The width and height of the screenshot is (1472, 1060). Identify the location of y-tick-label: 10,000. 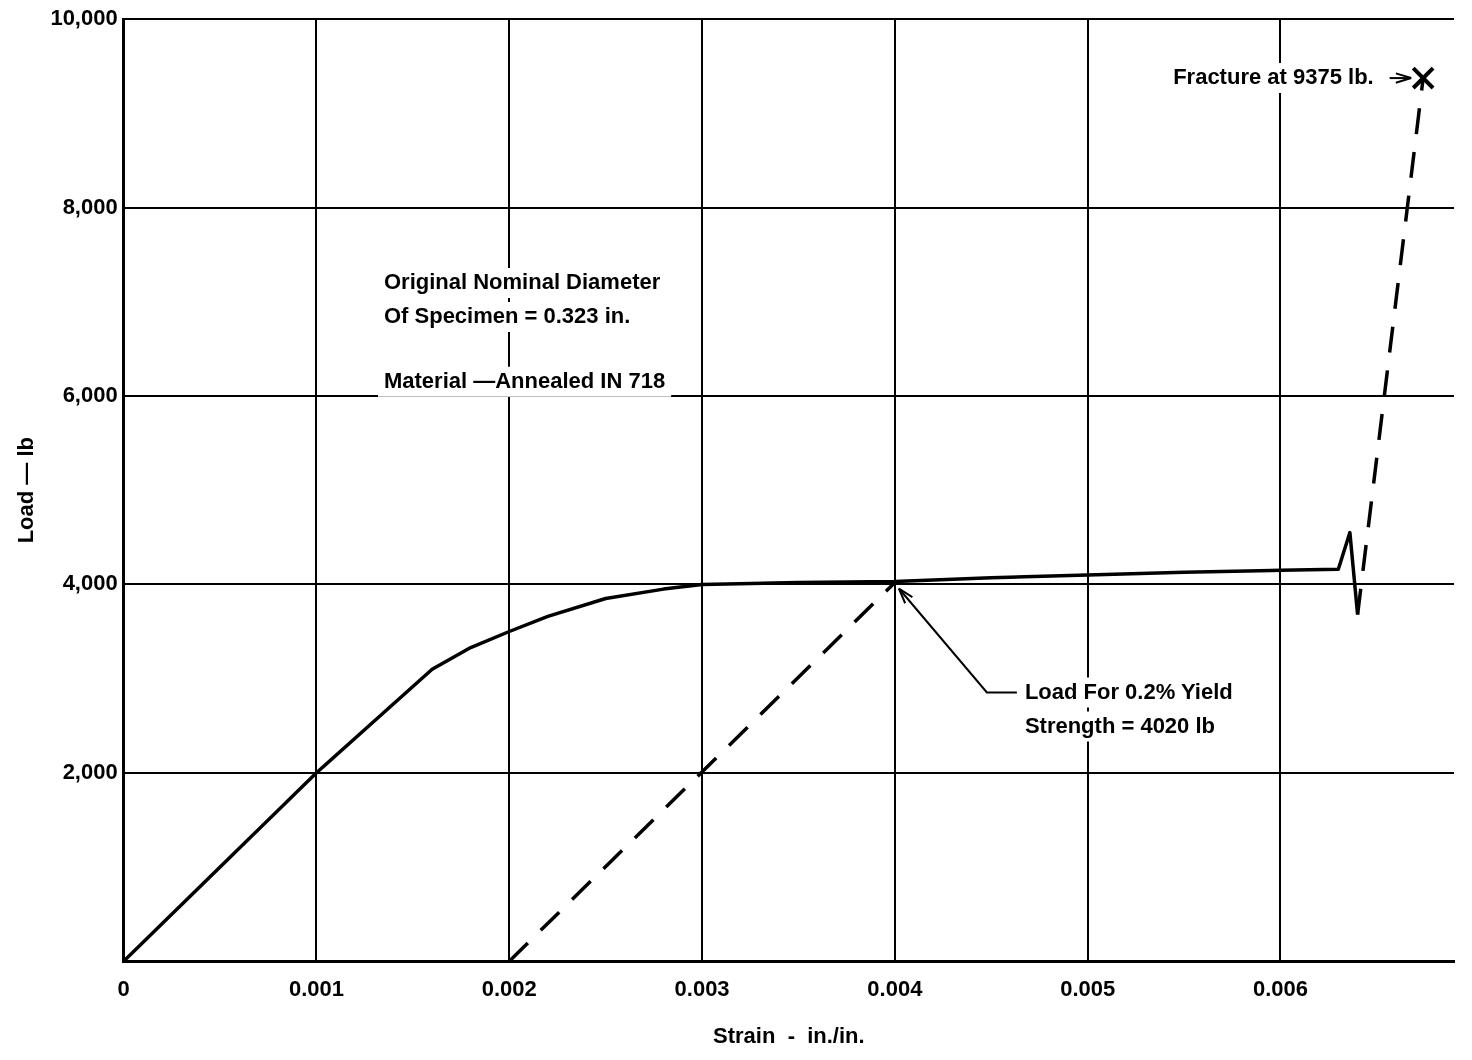
(84, 18).